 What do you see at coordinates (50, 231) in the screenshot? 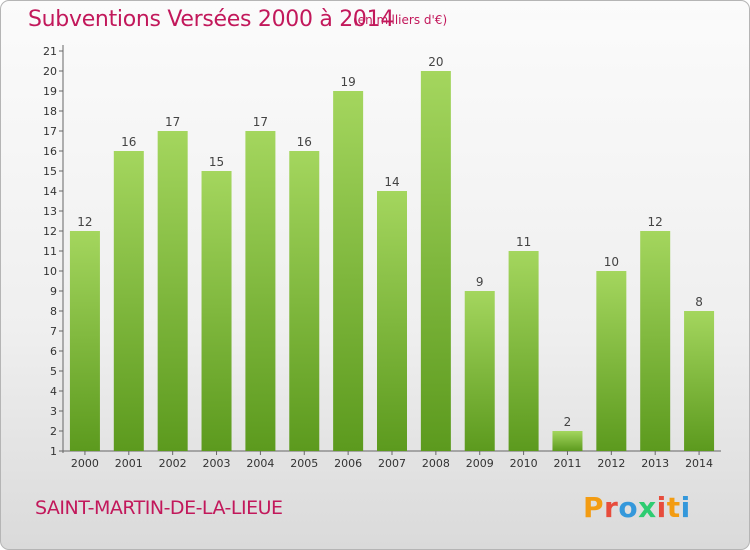
I see `y-tick-label: 12` at bounding box center [50, 231].